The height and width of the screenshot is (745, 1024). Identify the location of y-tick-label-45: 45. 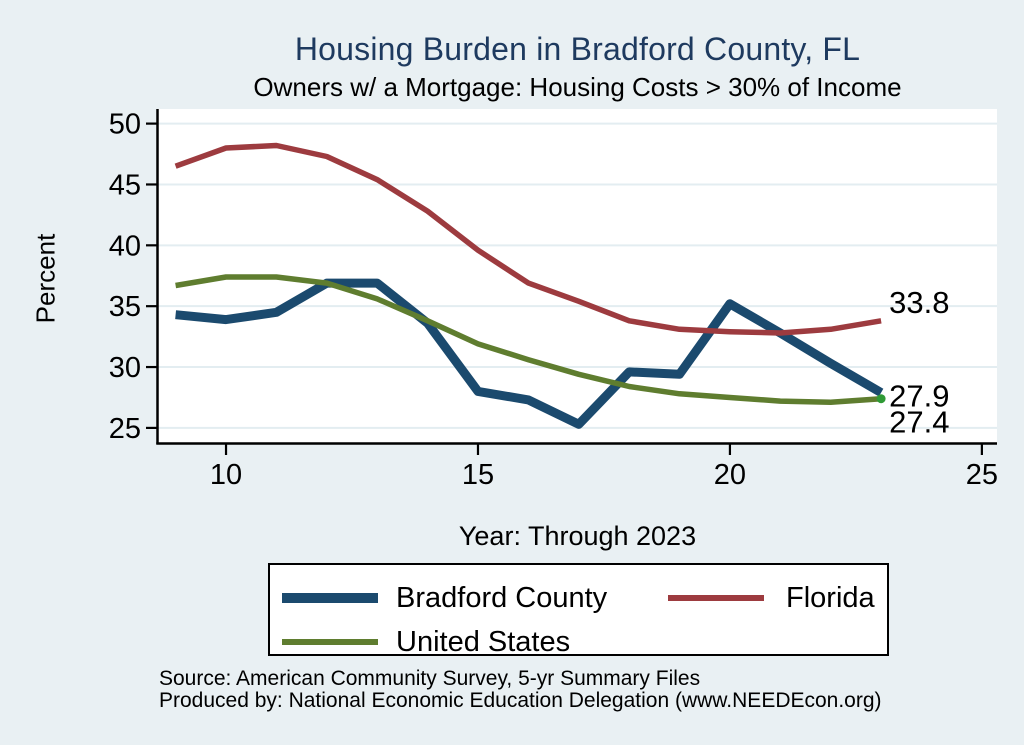
(125, 185).